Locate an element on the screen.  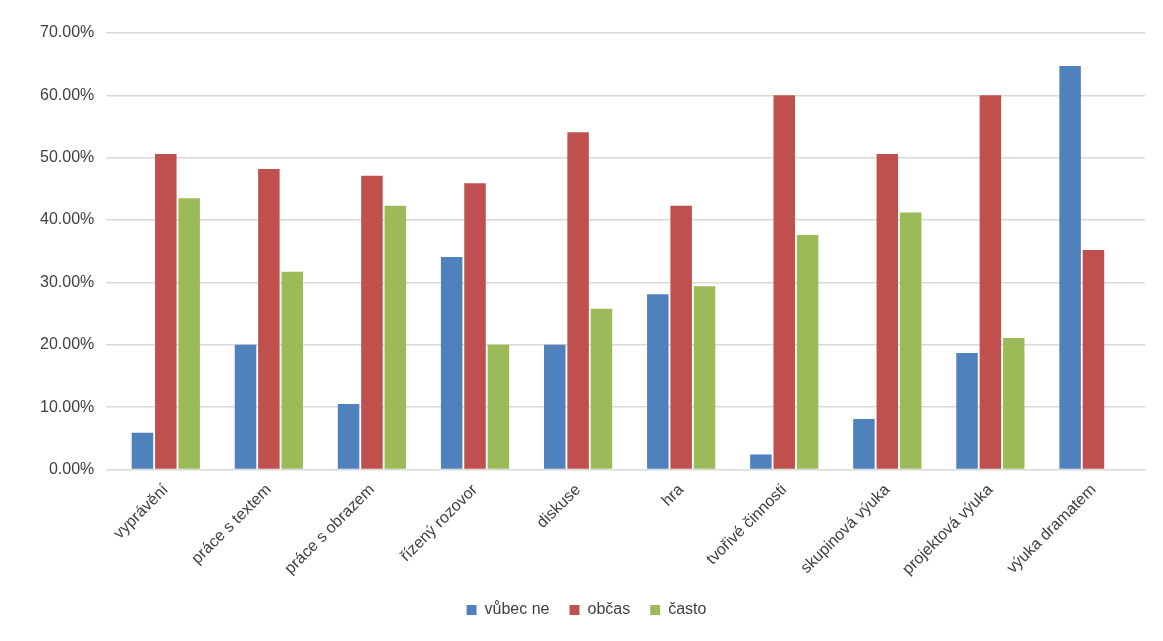
x-tick-label: hra is located at coordinates (672, 494).